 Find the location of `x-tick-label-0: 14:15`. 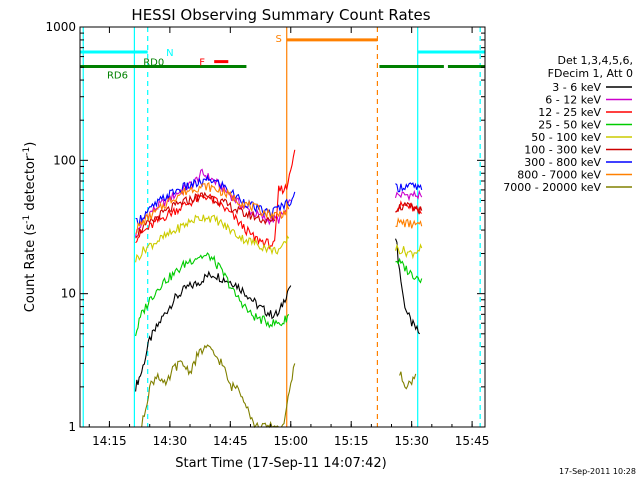

x-tick-label-0: 14:15 is located at coordinates (109, 441).